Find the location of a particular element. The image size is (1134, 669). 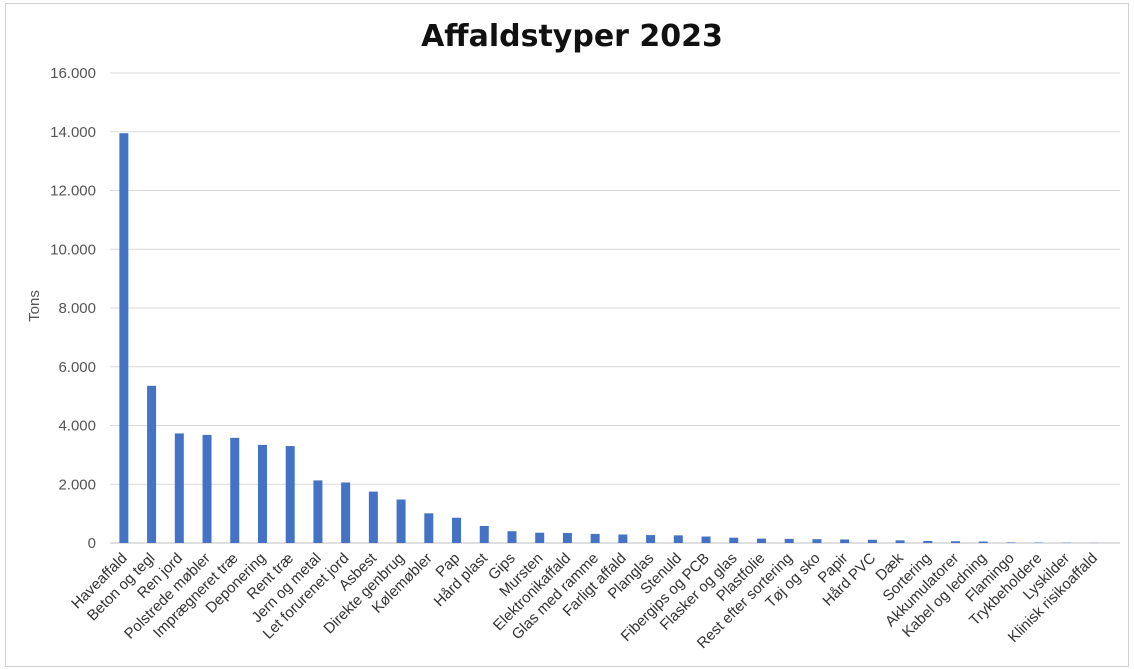

y-axis-label: Tons is located at coordinates (34, 306).